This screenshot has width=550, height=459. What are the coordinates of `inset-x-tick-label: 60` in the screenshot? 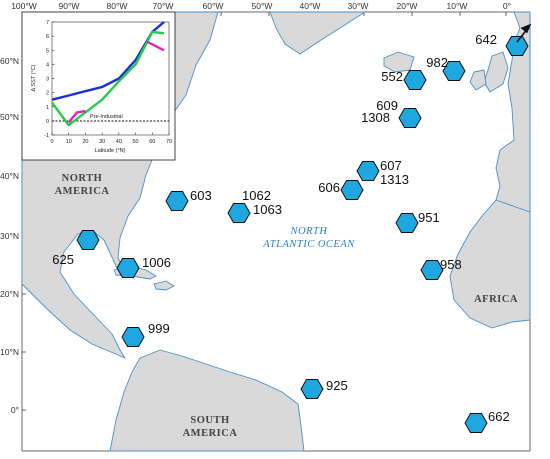 It's located at (152, 142).